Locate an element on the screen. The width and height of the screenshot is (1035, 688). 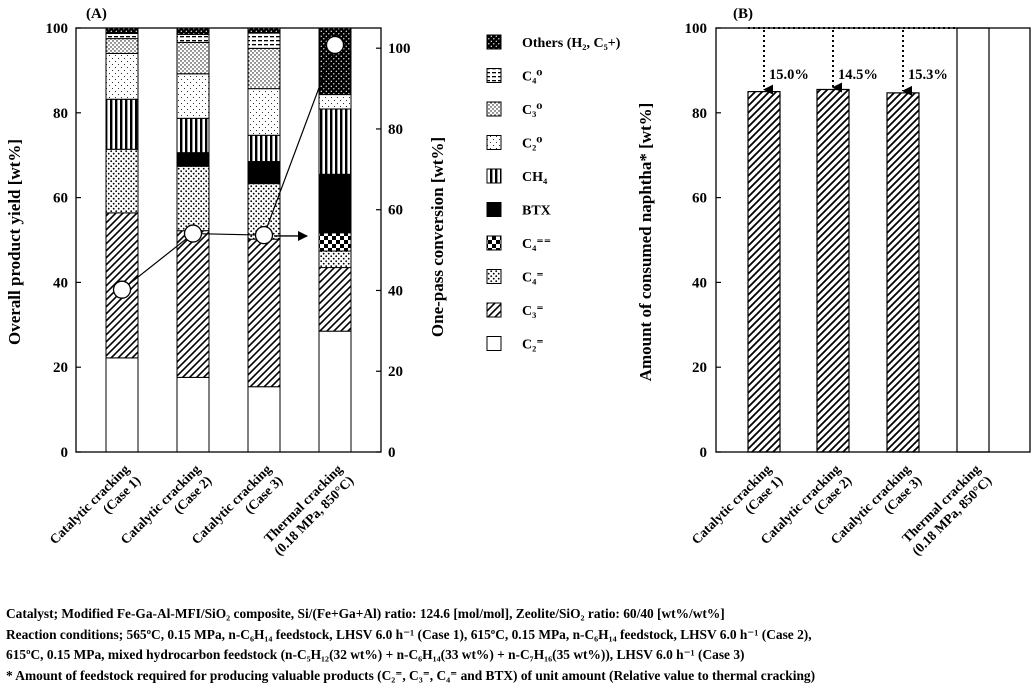
legend-label: CH₄ is located at coordinates (535, 177).